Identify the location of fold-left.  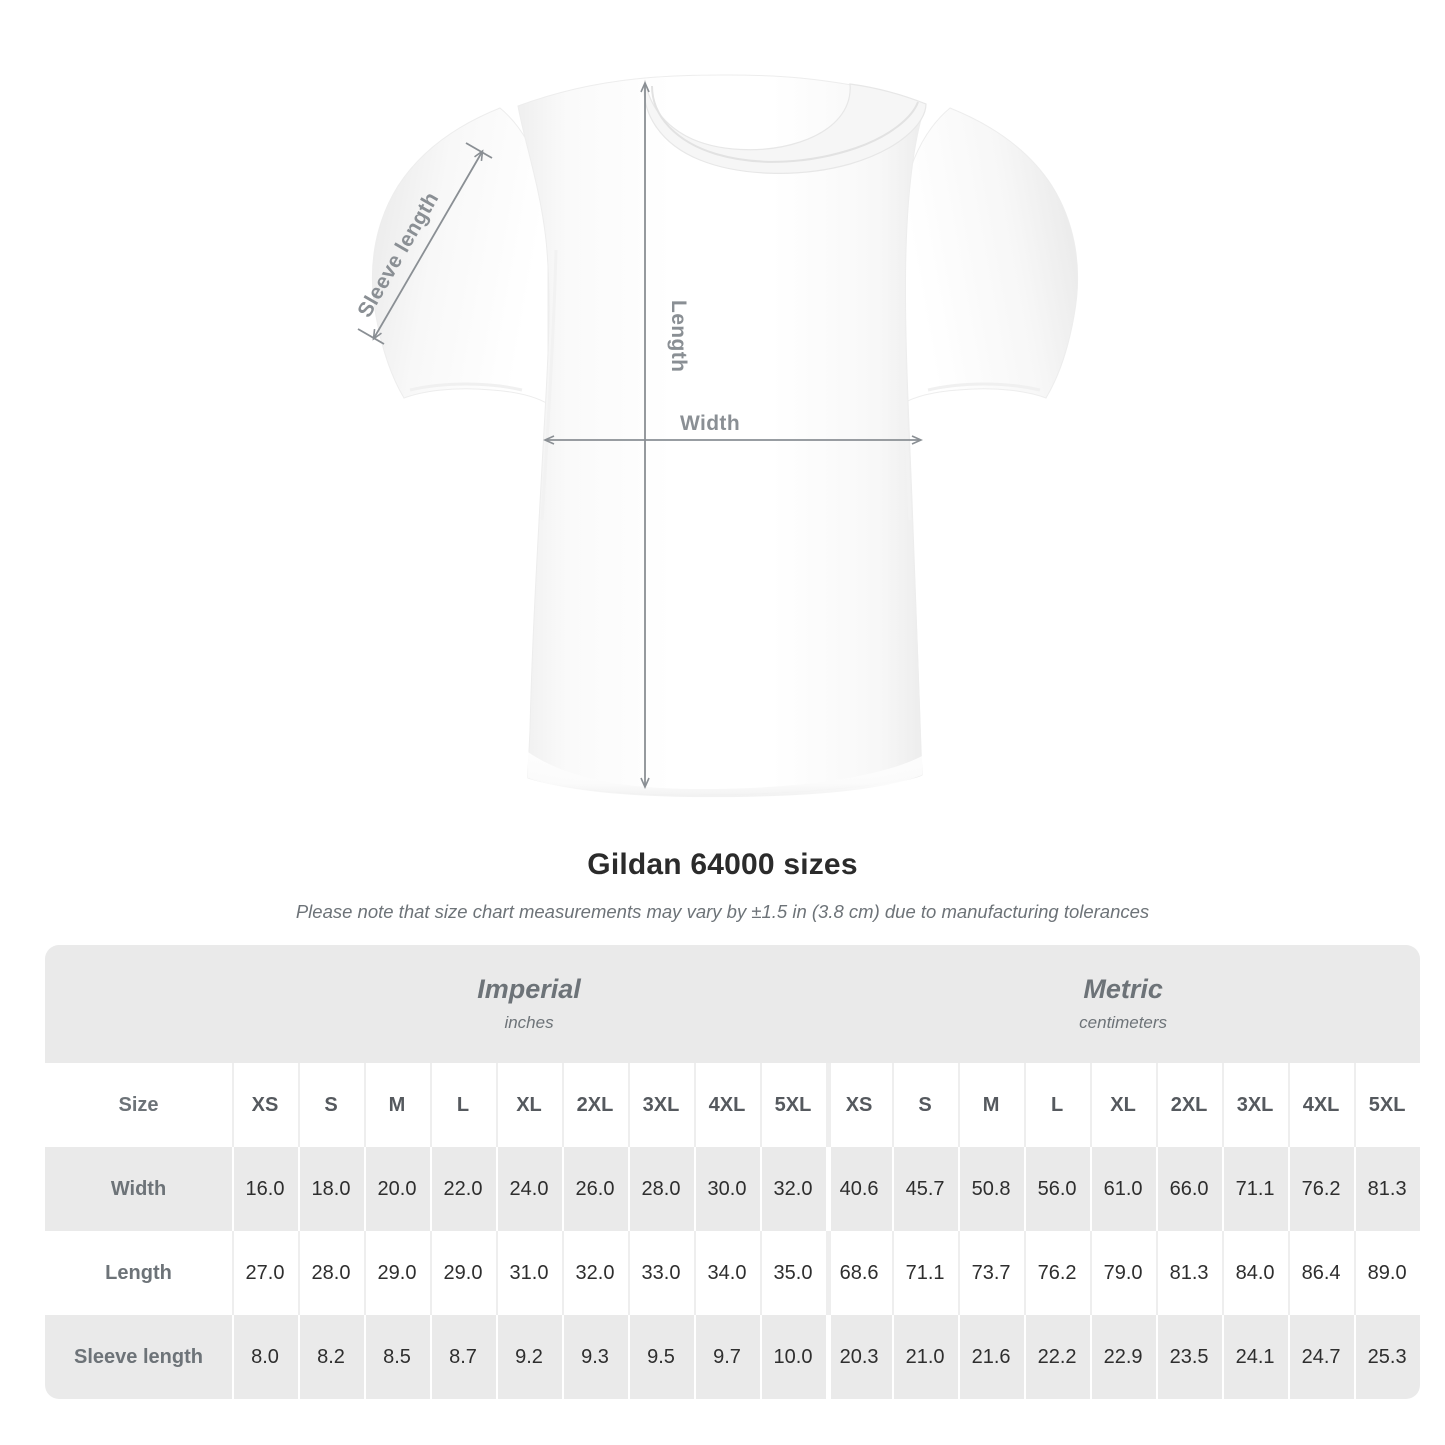
(549, 385).